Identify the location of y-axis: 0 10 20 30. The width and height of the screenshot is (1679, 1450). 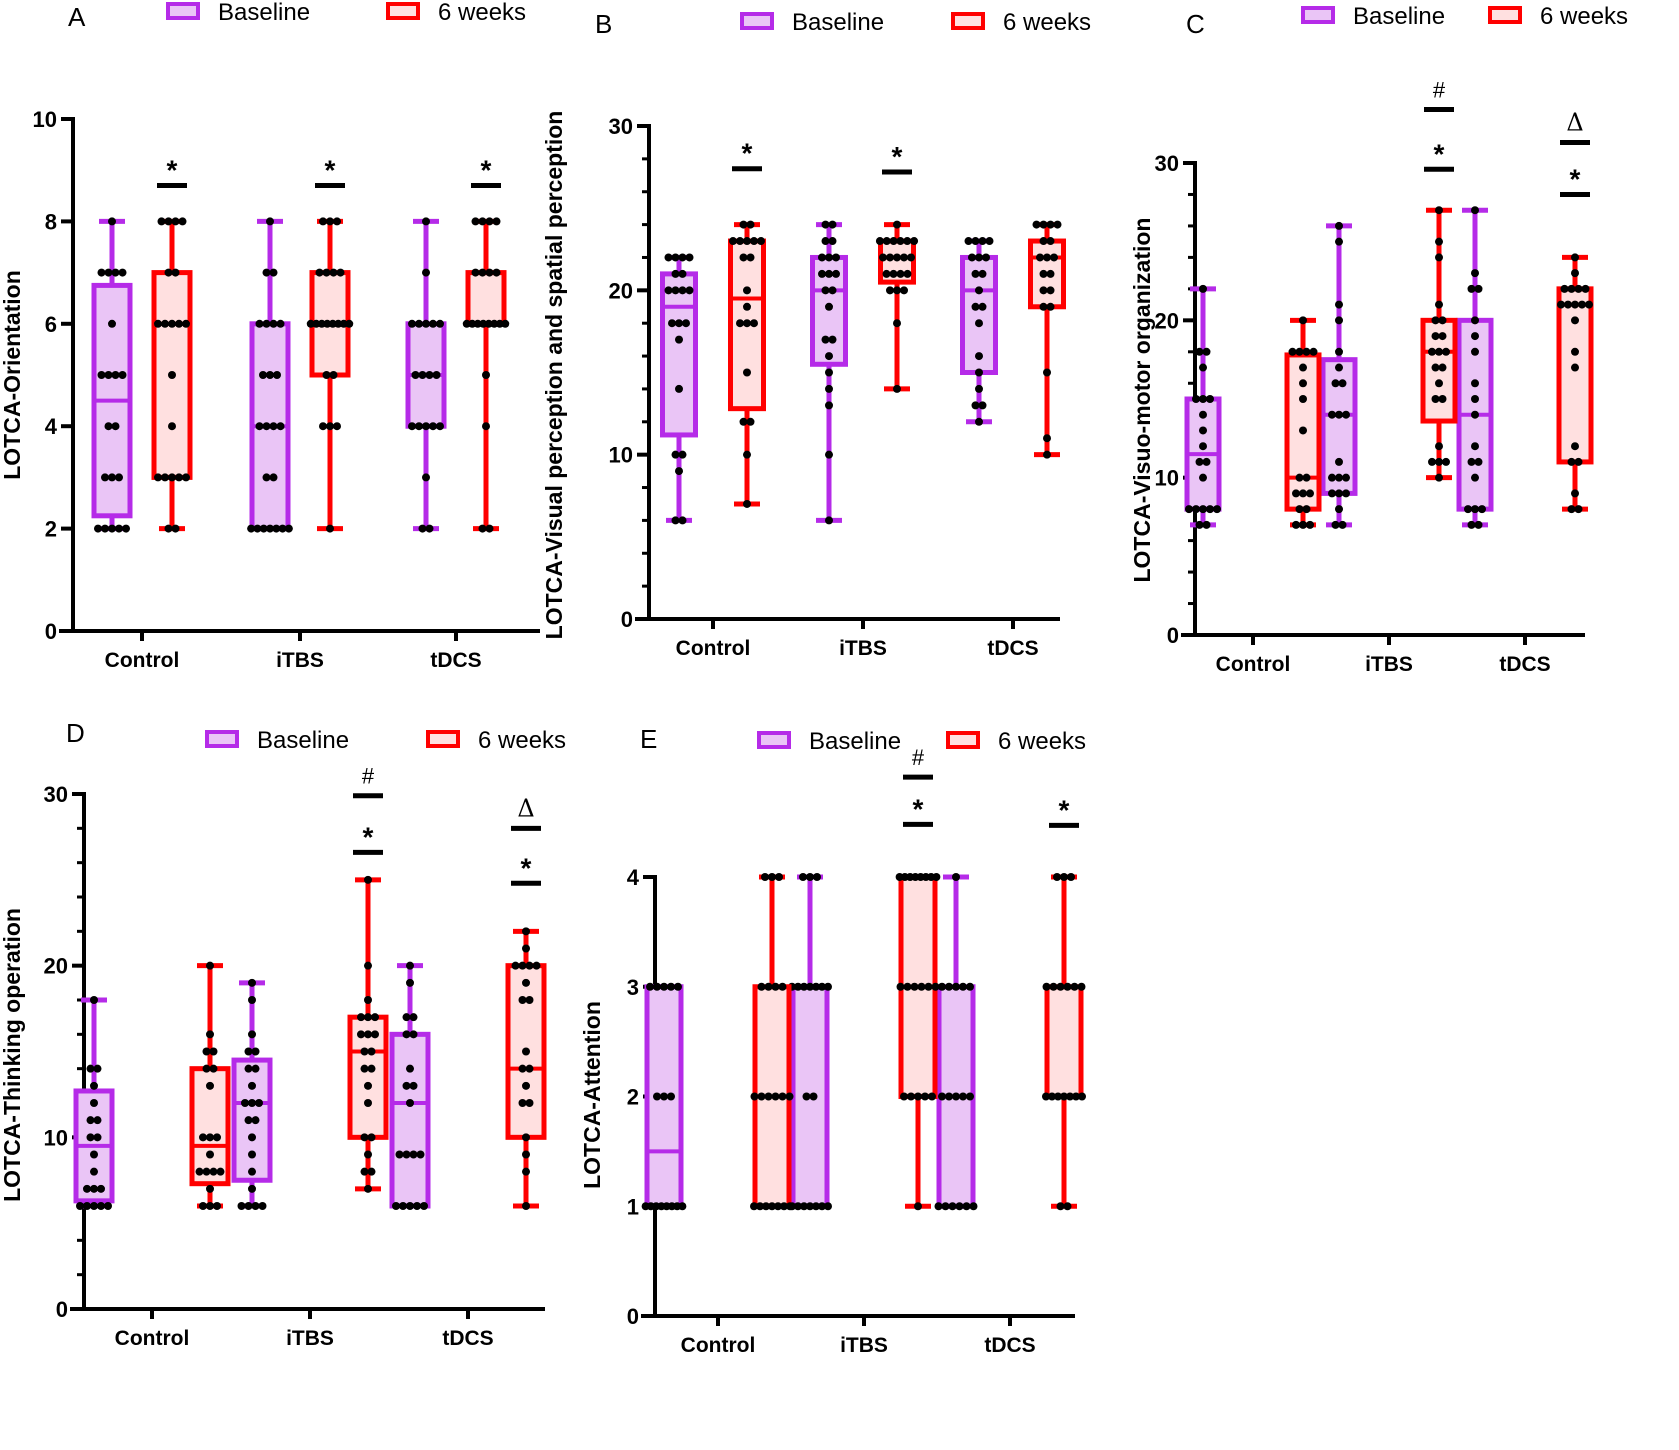
(65, 1052).